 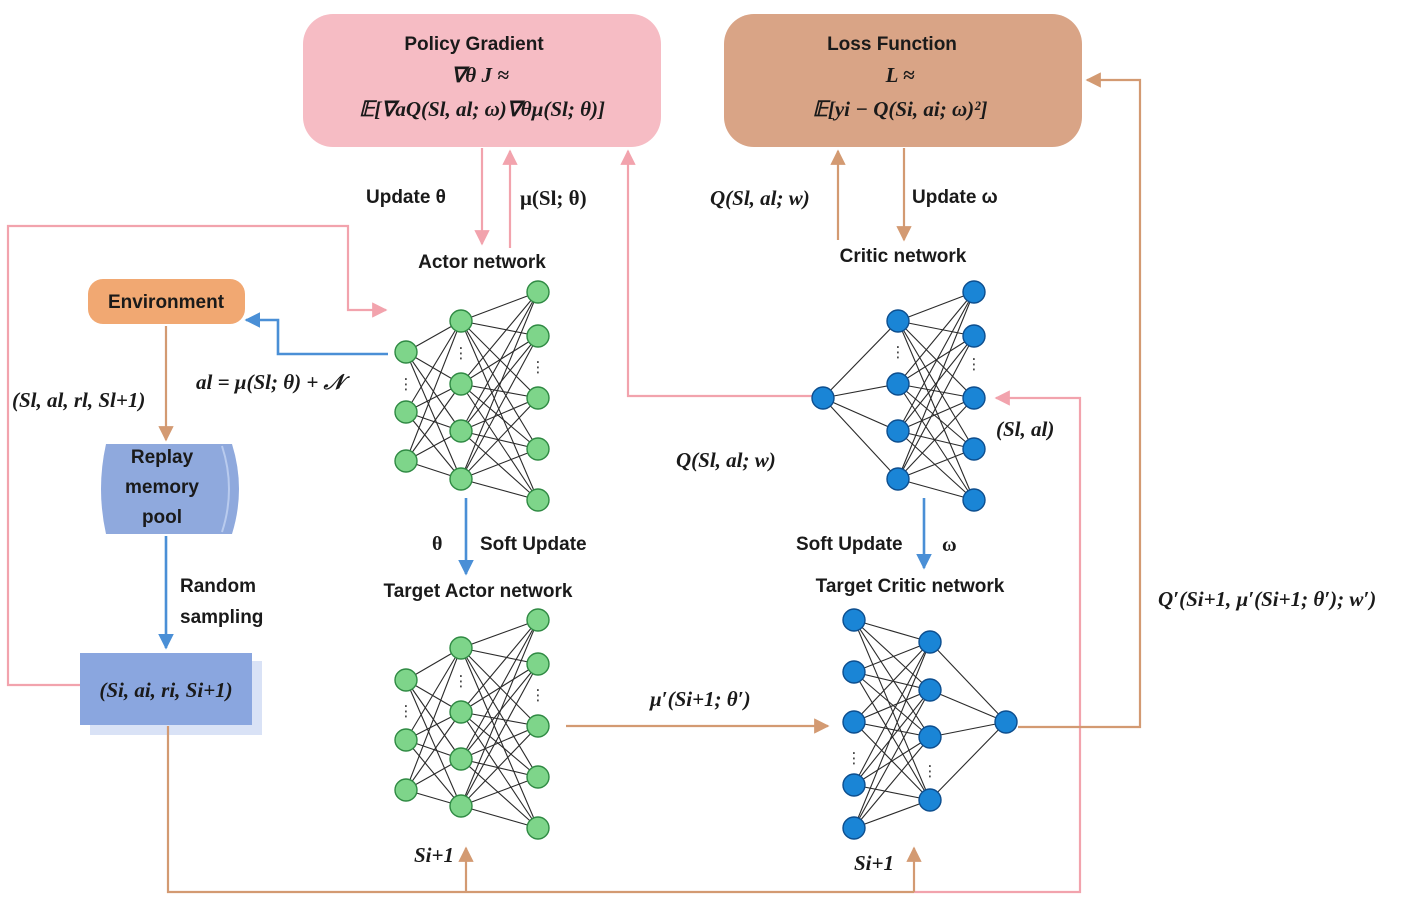 What do you see at coordinates (700, 699) in the screenshot?
I see `mu-prime-label: μ′(Si+1; θ′)` at bounding box center [700, 699].